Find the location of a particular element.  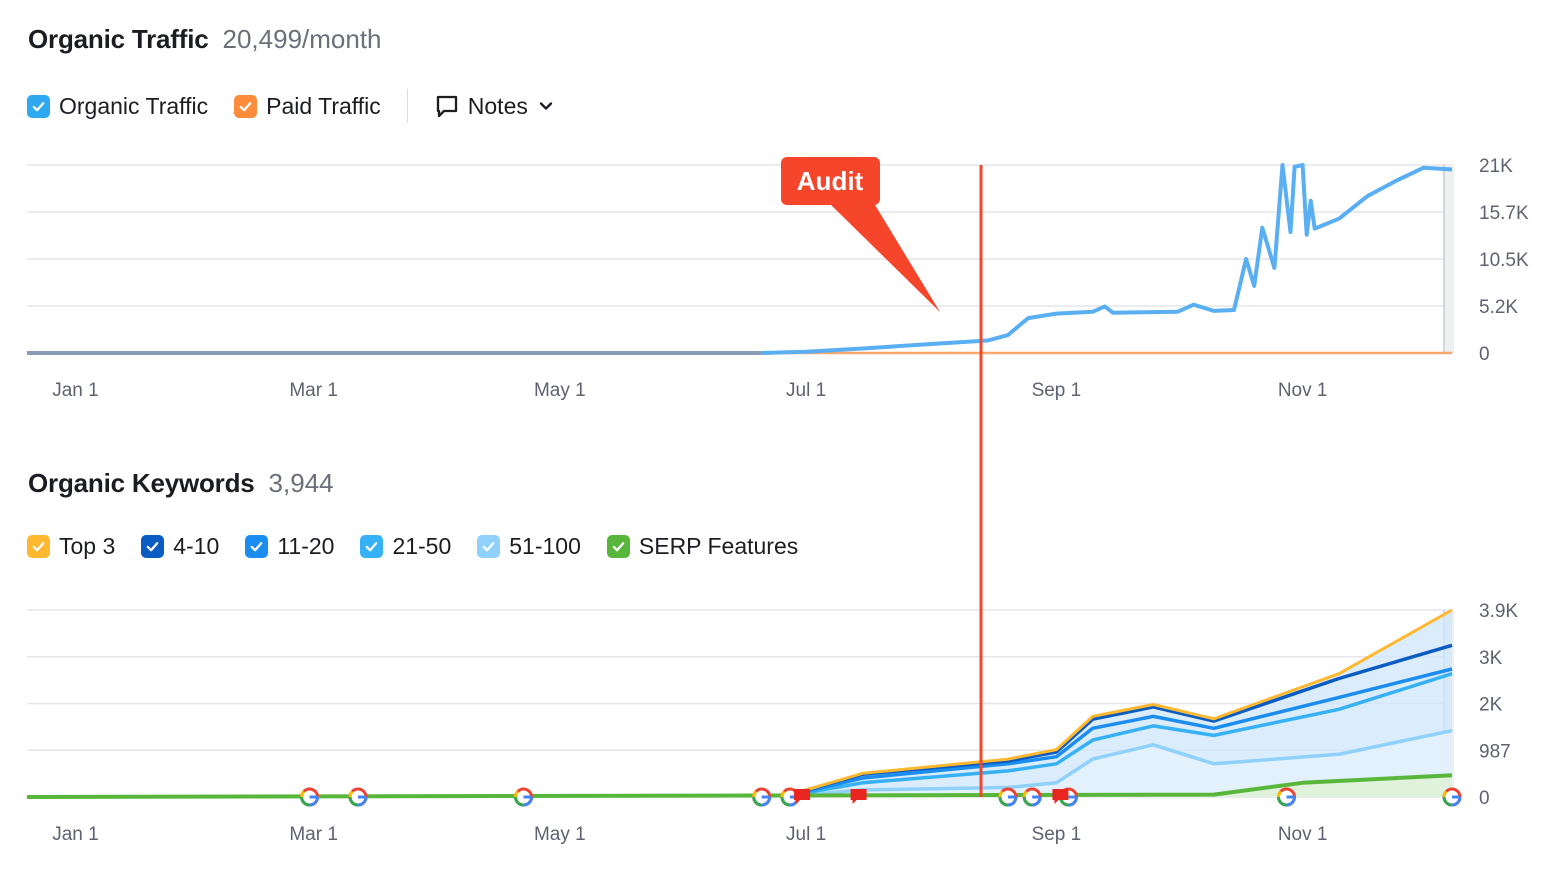

y-tick-label: 5.2K is located at coordinates (1498, 307).